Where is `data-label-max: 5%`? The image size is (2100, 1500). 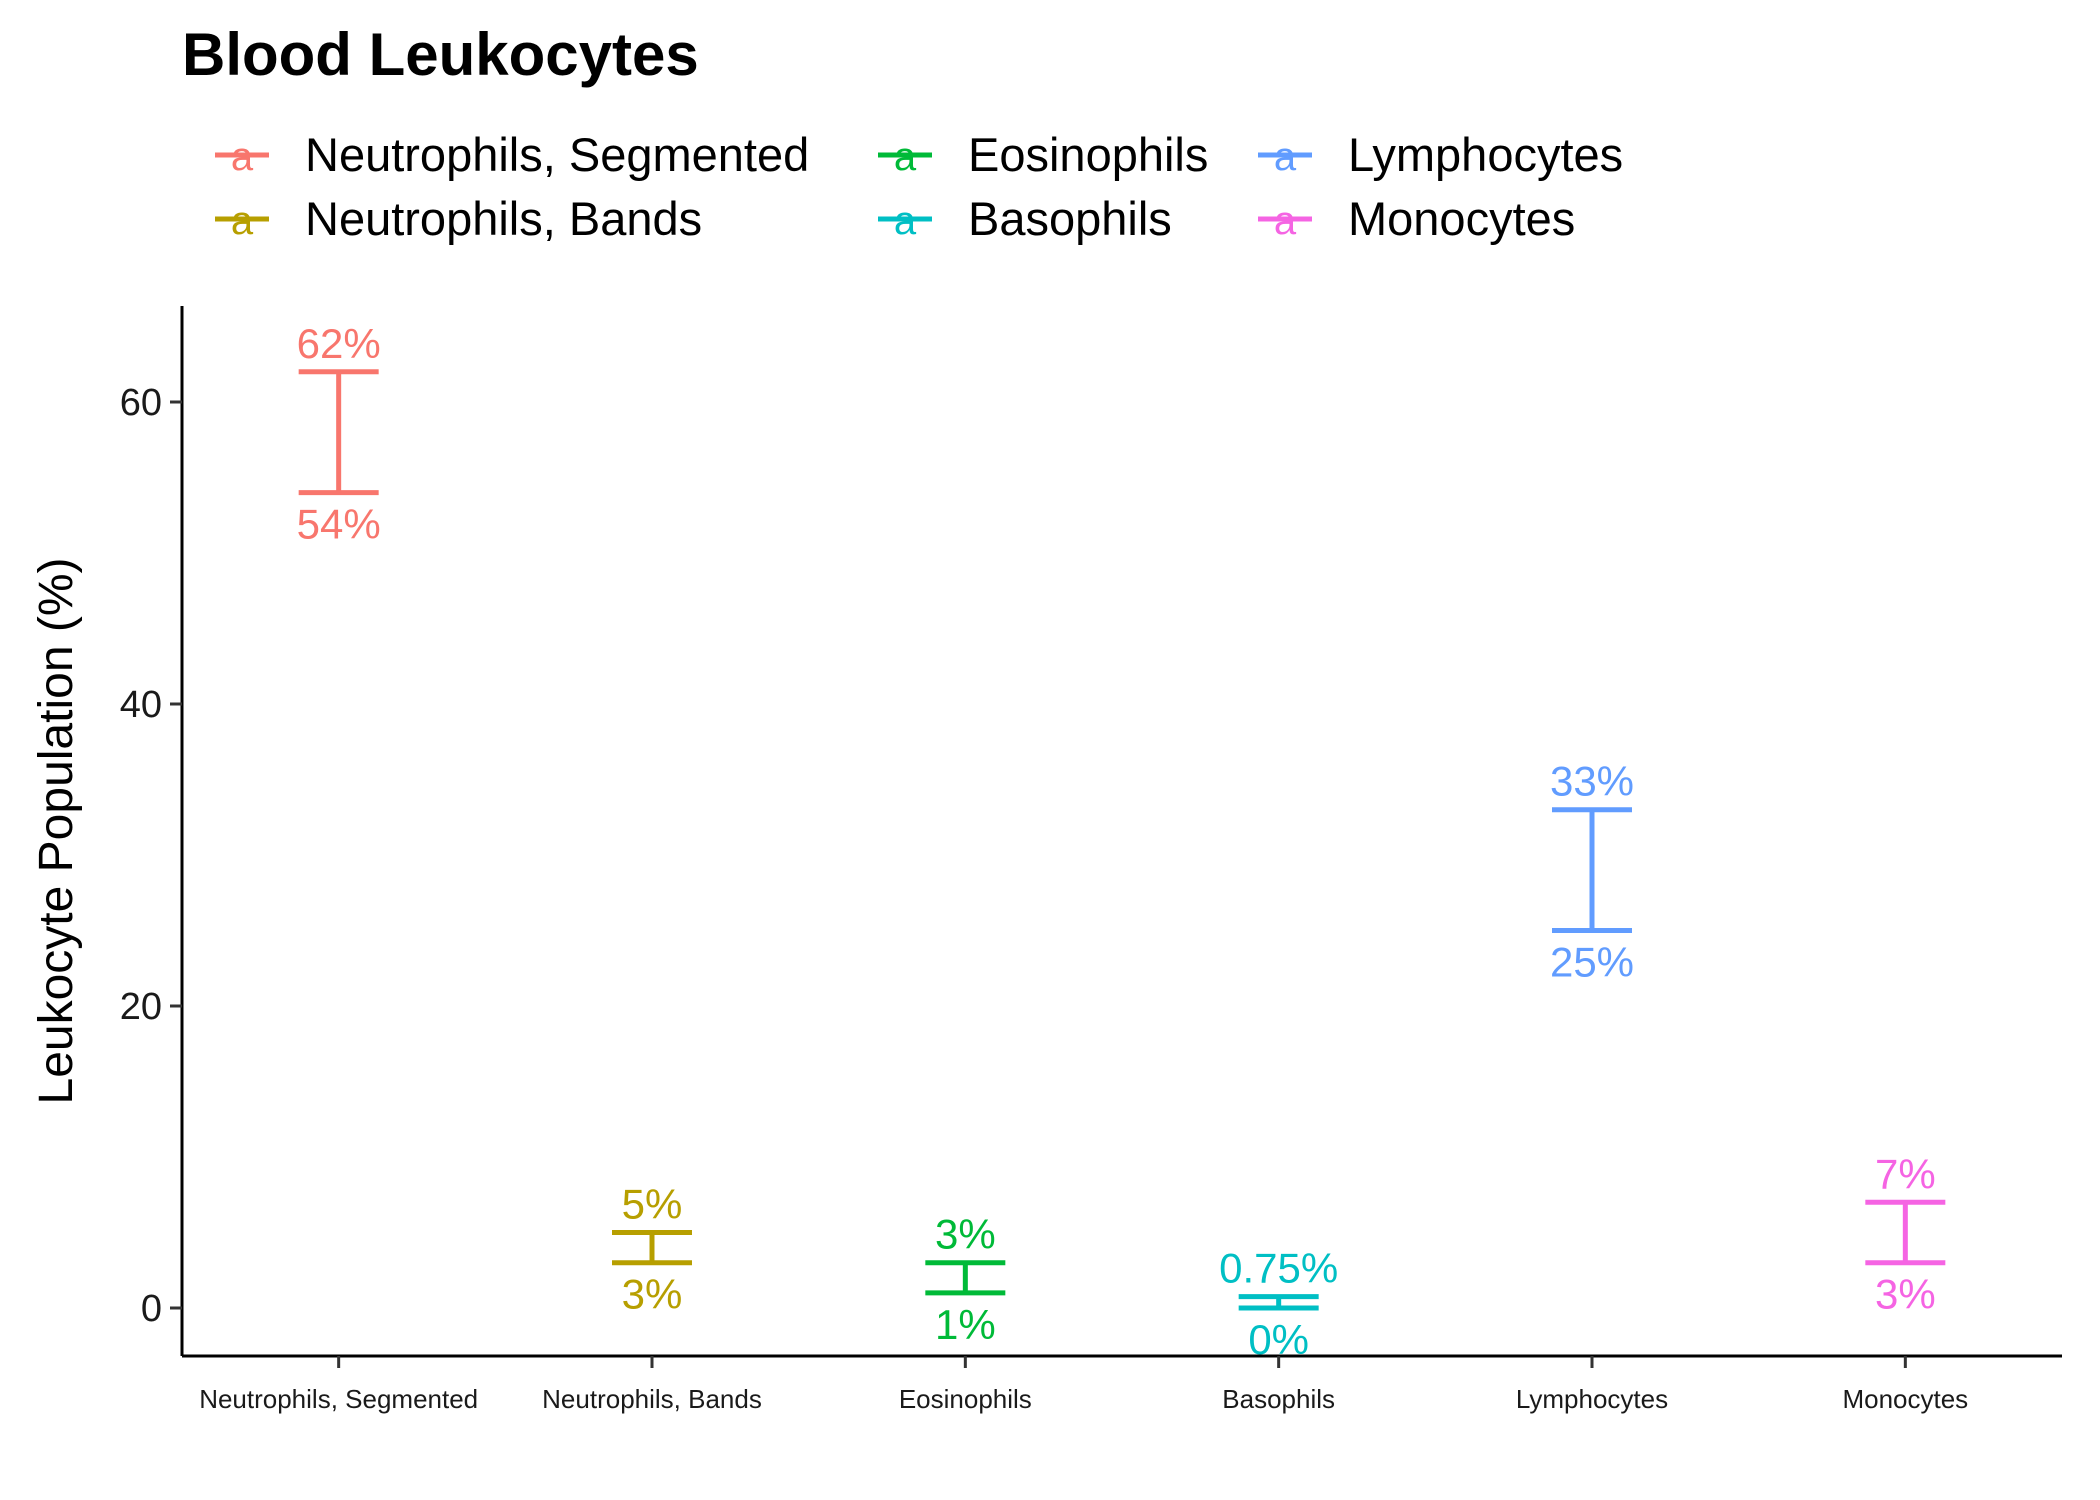 data-label-max: 5% is located at coordinates (652, 1204).